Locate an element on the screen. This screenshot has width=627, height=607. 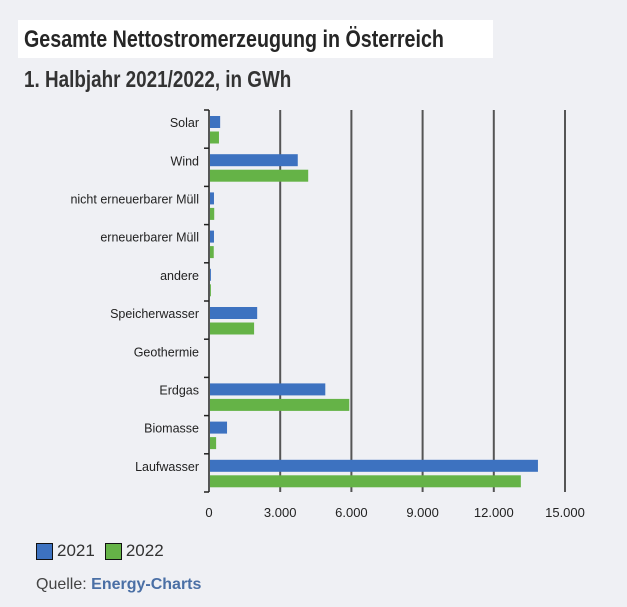
x-tick-label: 3.000 is located at coordinates (280, 512).